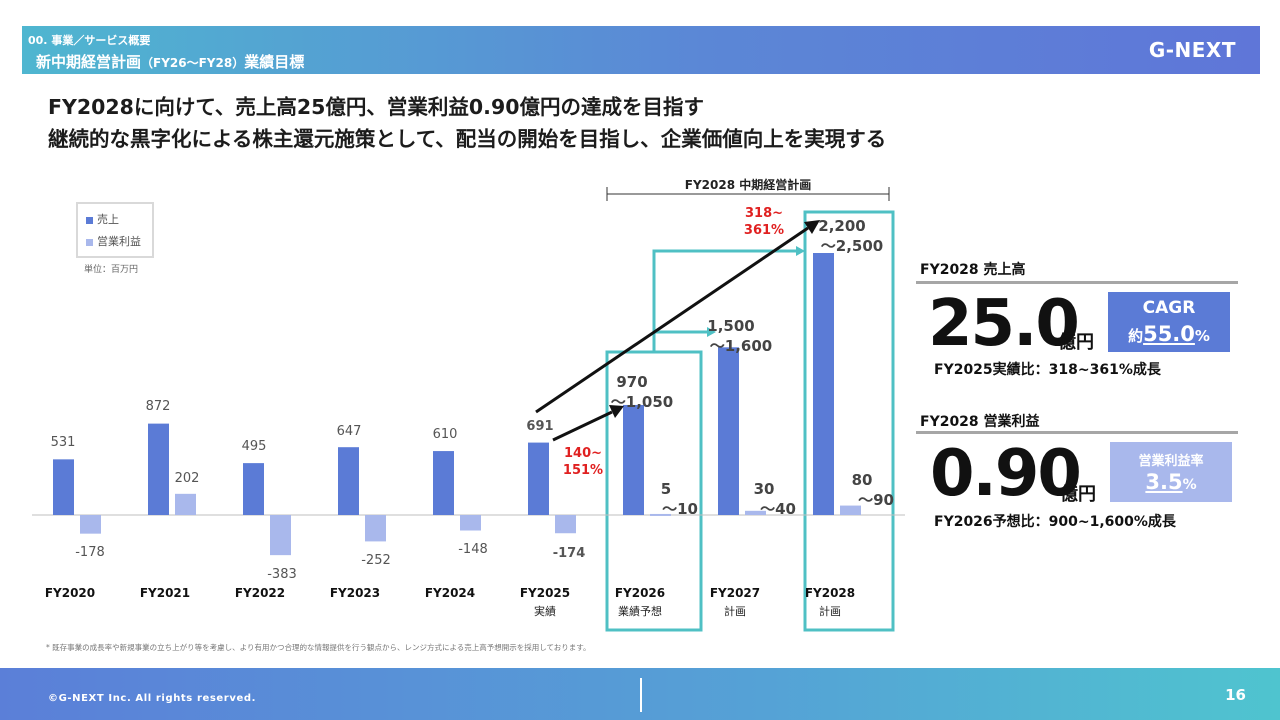 The height and width of the screenshot is (720, 1280). I want to click on x-tick-fy2026: FY2026, so click(640, 593).